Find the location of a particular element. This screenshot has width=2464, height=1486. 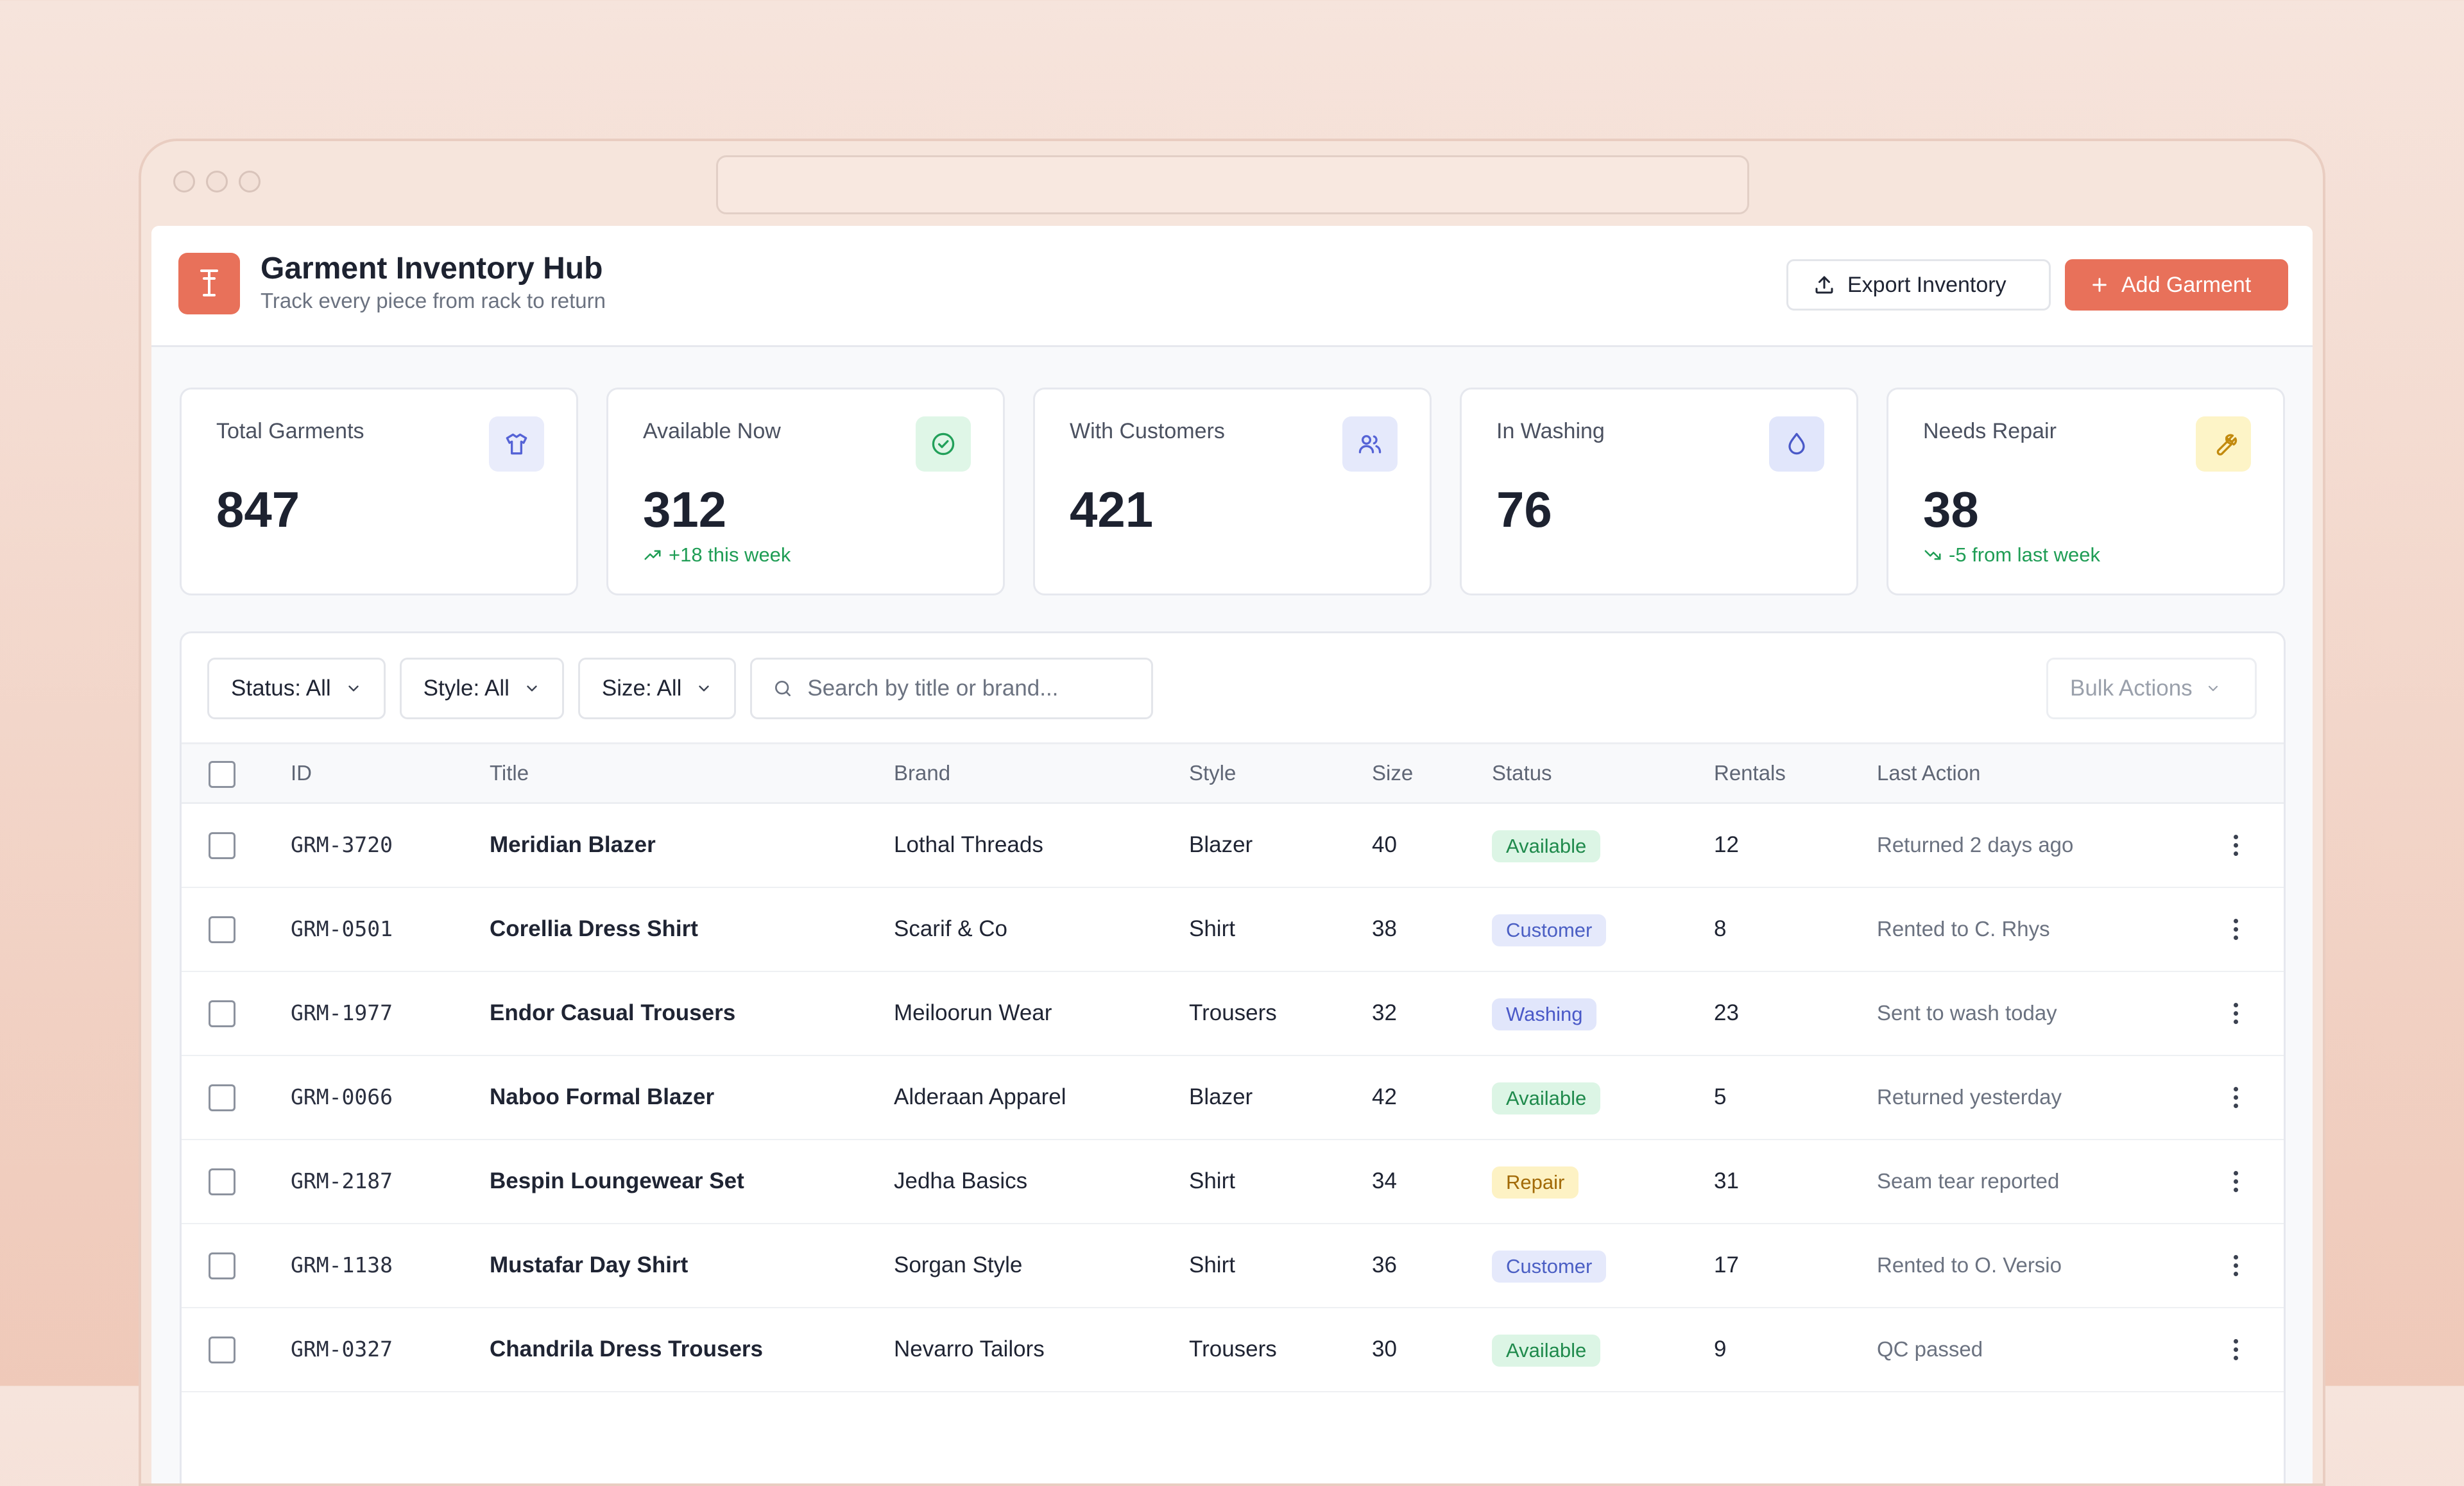

add-garment-button: Add Garment is located at coordinates (2177, 285).